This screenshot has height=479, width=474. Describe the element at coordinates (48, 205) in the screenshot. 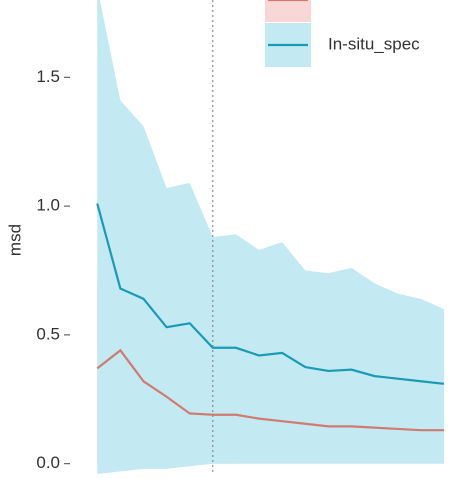

I see `y-tick-label: 1.0` at that location.